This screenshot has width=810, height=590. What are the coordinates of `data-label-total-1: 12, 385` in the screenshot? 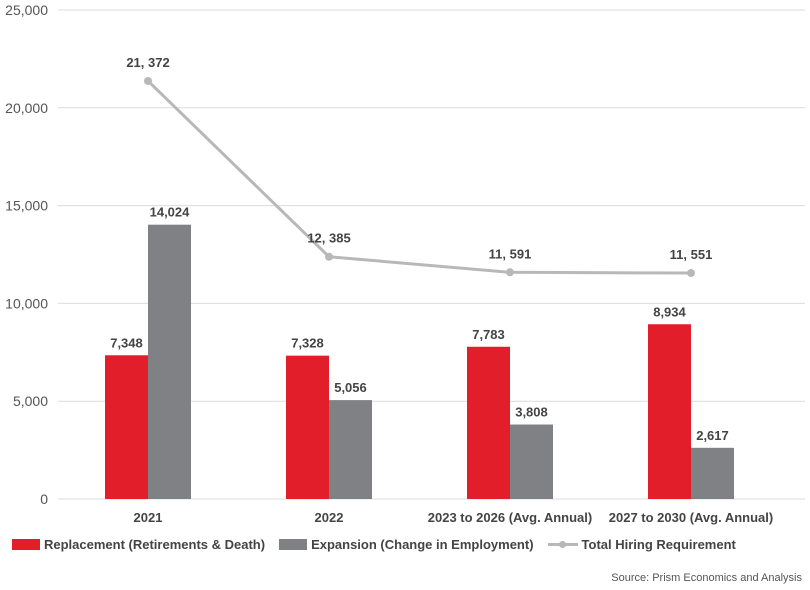 It's located at (328, 238).